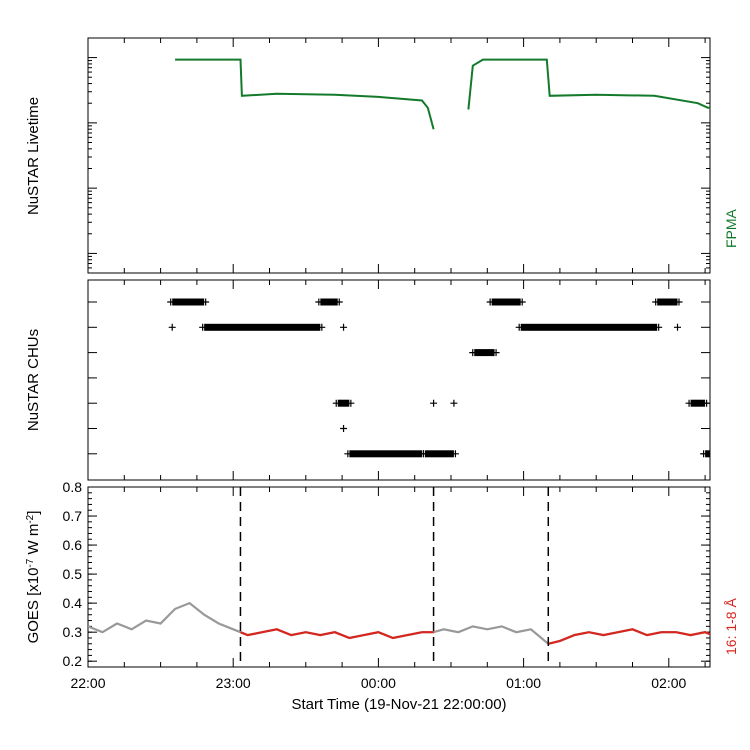 The width and height of the screenshot is (750, 750). What do you see at coordinates (73, 661) in the screenshot?
I see `goes-ytick-label: 0.2` at bounding box center [73, 661].